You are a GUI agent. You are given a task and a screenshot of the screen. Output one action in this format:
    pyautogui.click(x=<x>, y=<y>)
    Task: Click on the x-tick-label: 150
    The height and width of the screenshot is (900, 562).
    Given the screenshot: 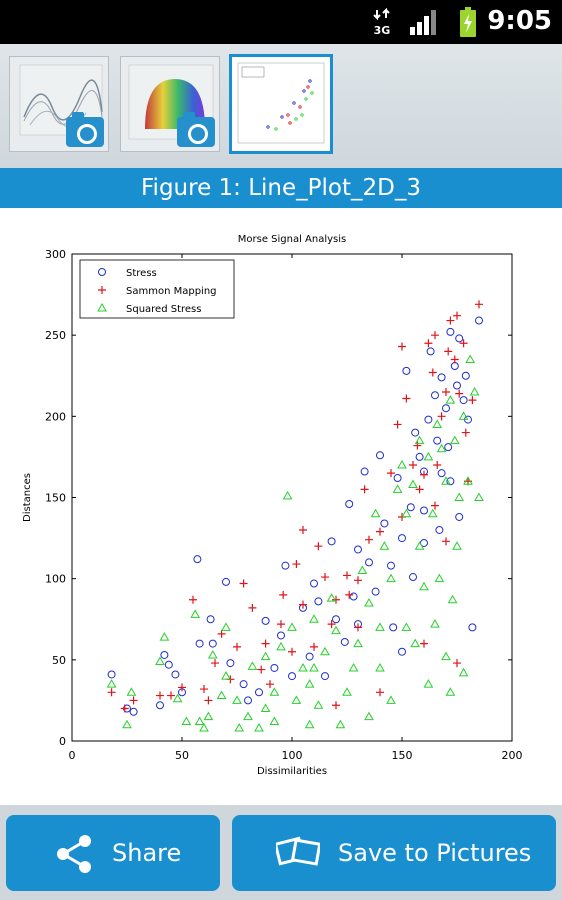 What is the action you would take?
    pyautogui.click(x=402, y=755)
    